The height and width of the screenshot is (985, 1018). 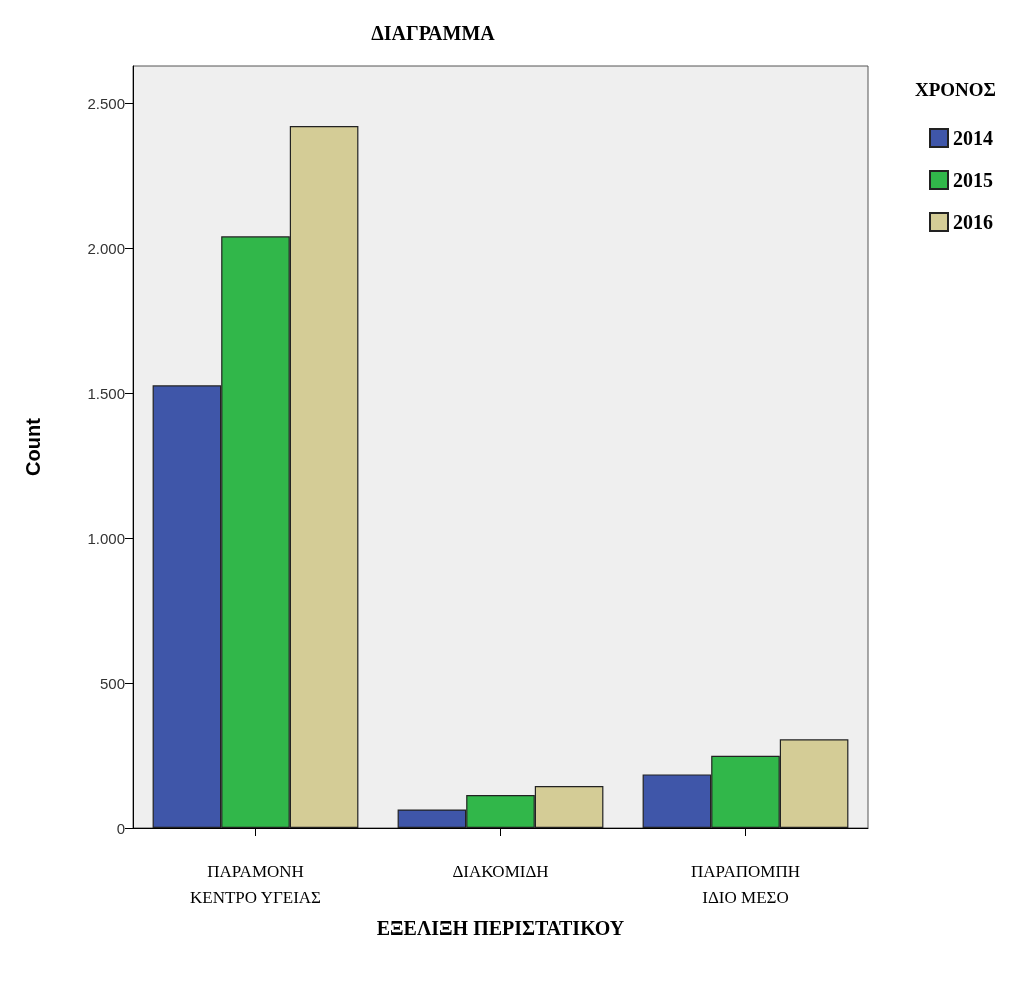 I want to click on legend-label: 2015, so click(x=973, y=180).